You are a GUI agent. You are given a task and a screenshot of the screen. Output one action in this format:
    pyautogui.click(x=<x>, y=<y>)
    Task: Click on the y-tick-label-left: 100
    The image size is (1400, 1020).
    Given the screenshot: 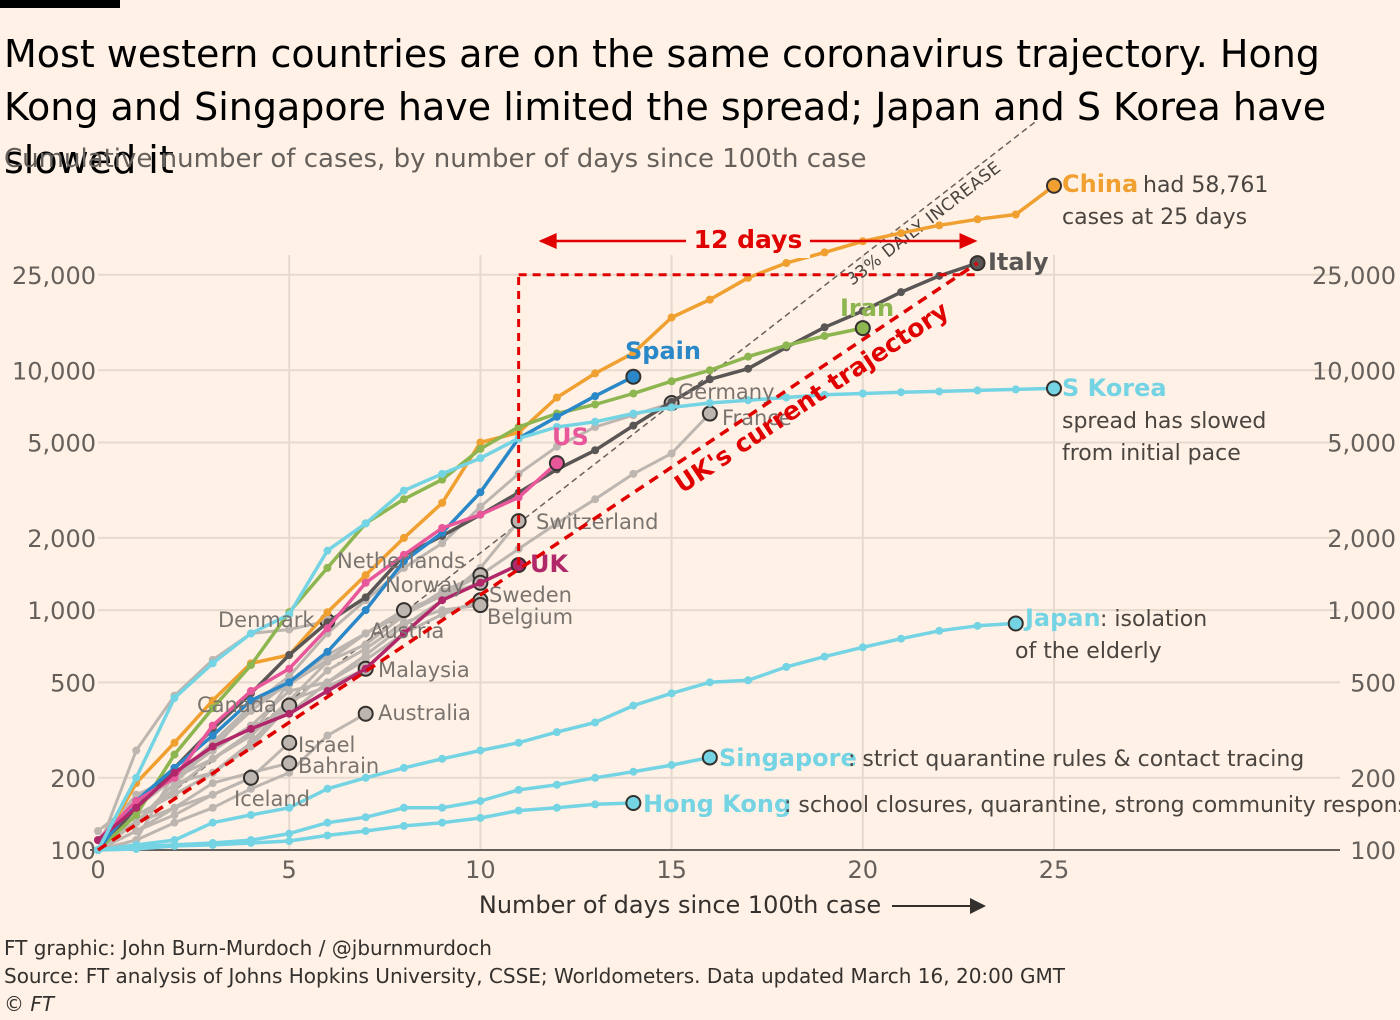 What is the action you would take?
    pyautogui.click(x=73, y=851)
    